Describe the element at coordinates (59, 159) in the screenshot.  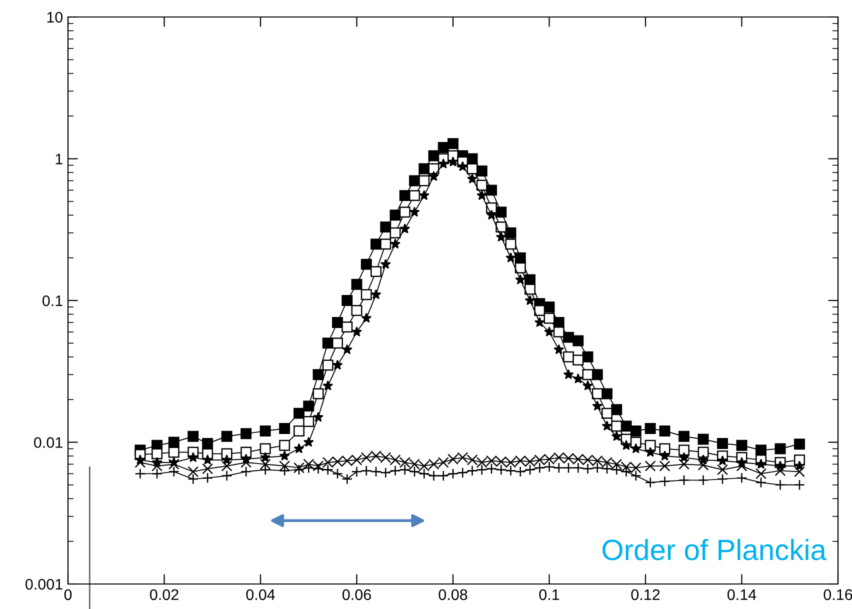
I see `y-tick-label: 1` at that location.